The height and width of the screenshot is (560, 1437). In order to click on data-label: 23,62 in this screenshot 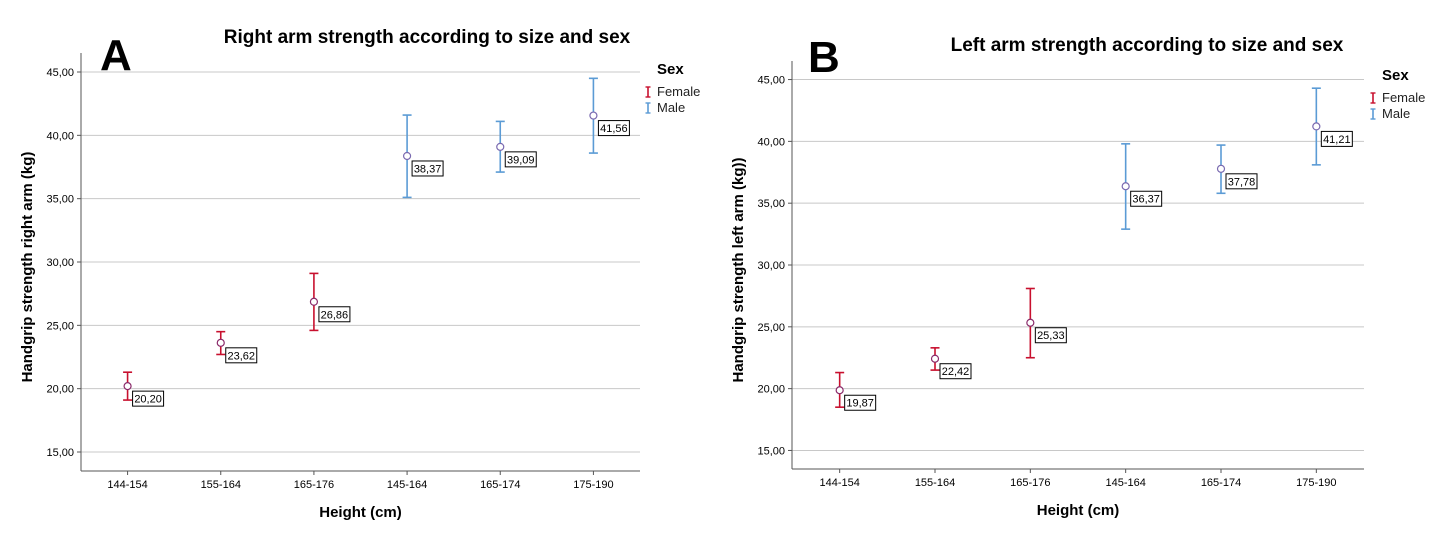, I will do `click(241, 356)`.